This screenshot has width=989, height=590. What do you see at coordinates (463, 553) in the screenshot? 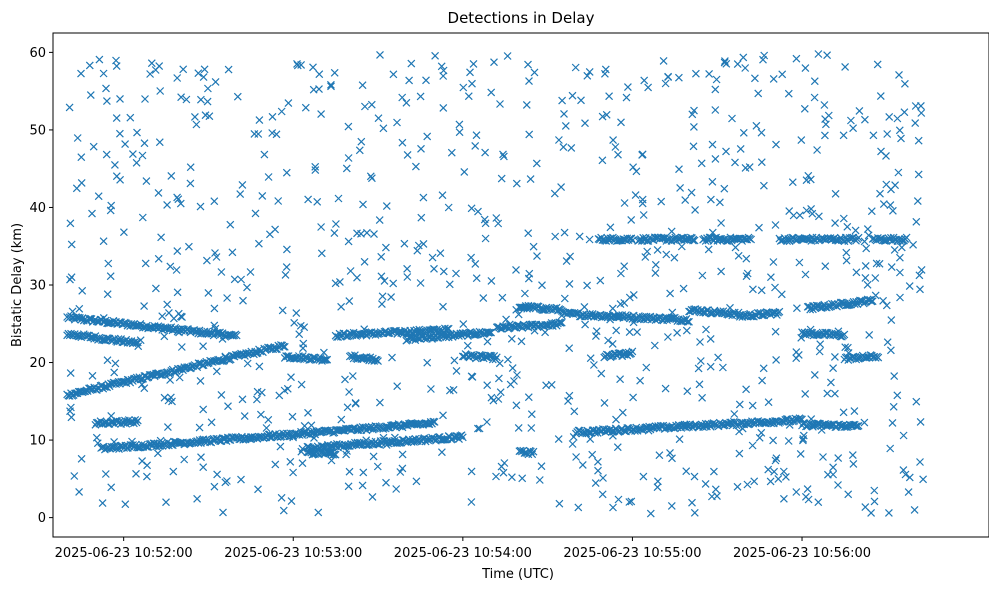
I see `x-tick-label: 2025-06-23 10:54:00` at bounding box center [463, 553].